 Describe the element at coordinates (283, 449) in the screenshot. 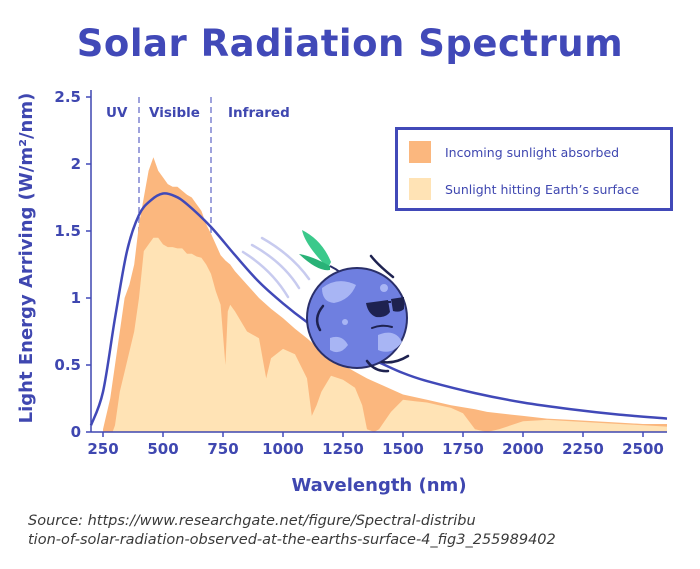

I see `x-tick-label: 1000` at that location.